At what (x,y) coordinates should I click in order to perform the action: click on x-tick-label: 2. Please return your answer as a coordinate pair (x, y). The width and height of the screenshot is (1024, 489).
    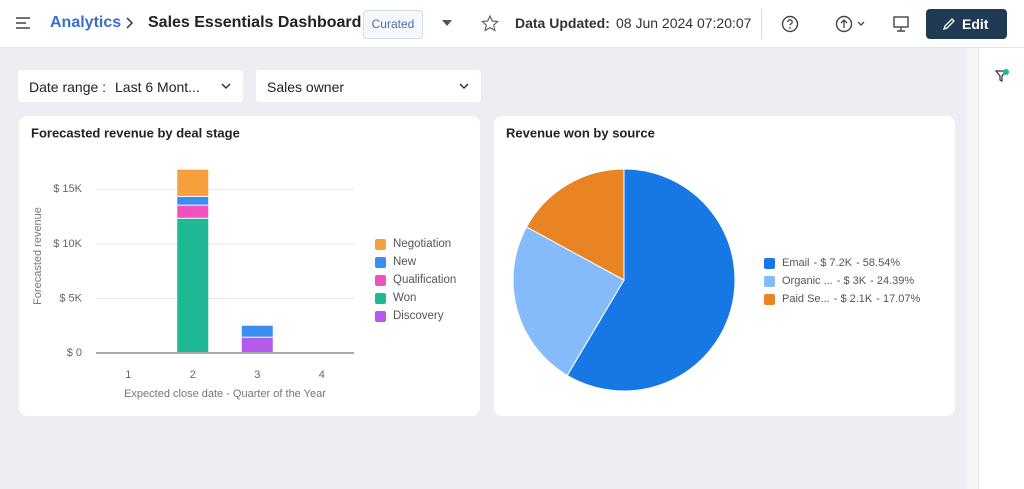
    Looking at the image, I should click on (193, 375).